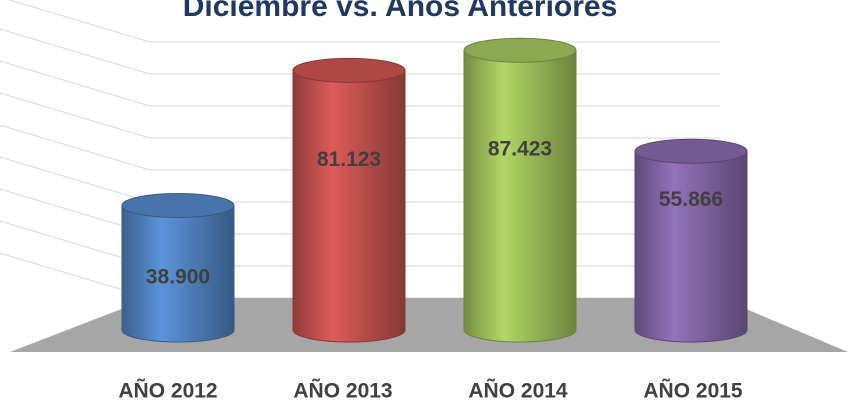  Describe the element at coordinates (691, 199) in the screenshot. I see `data-label: 55.866` at that location.